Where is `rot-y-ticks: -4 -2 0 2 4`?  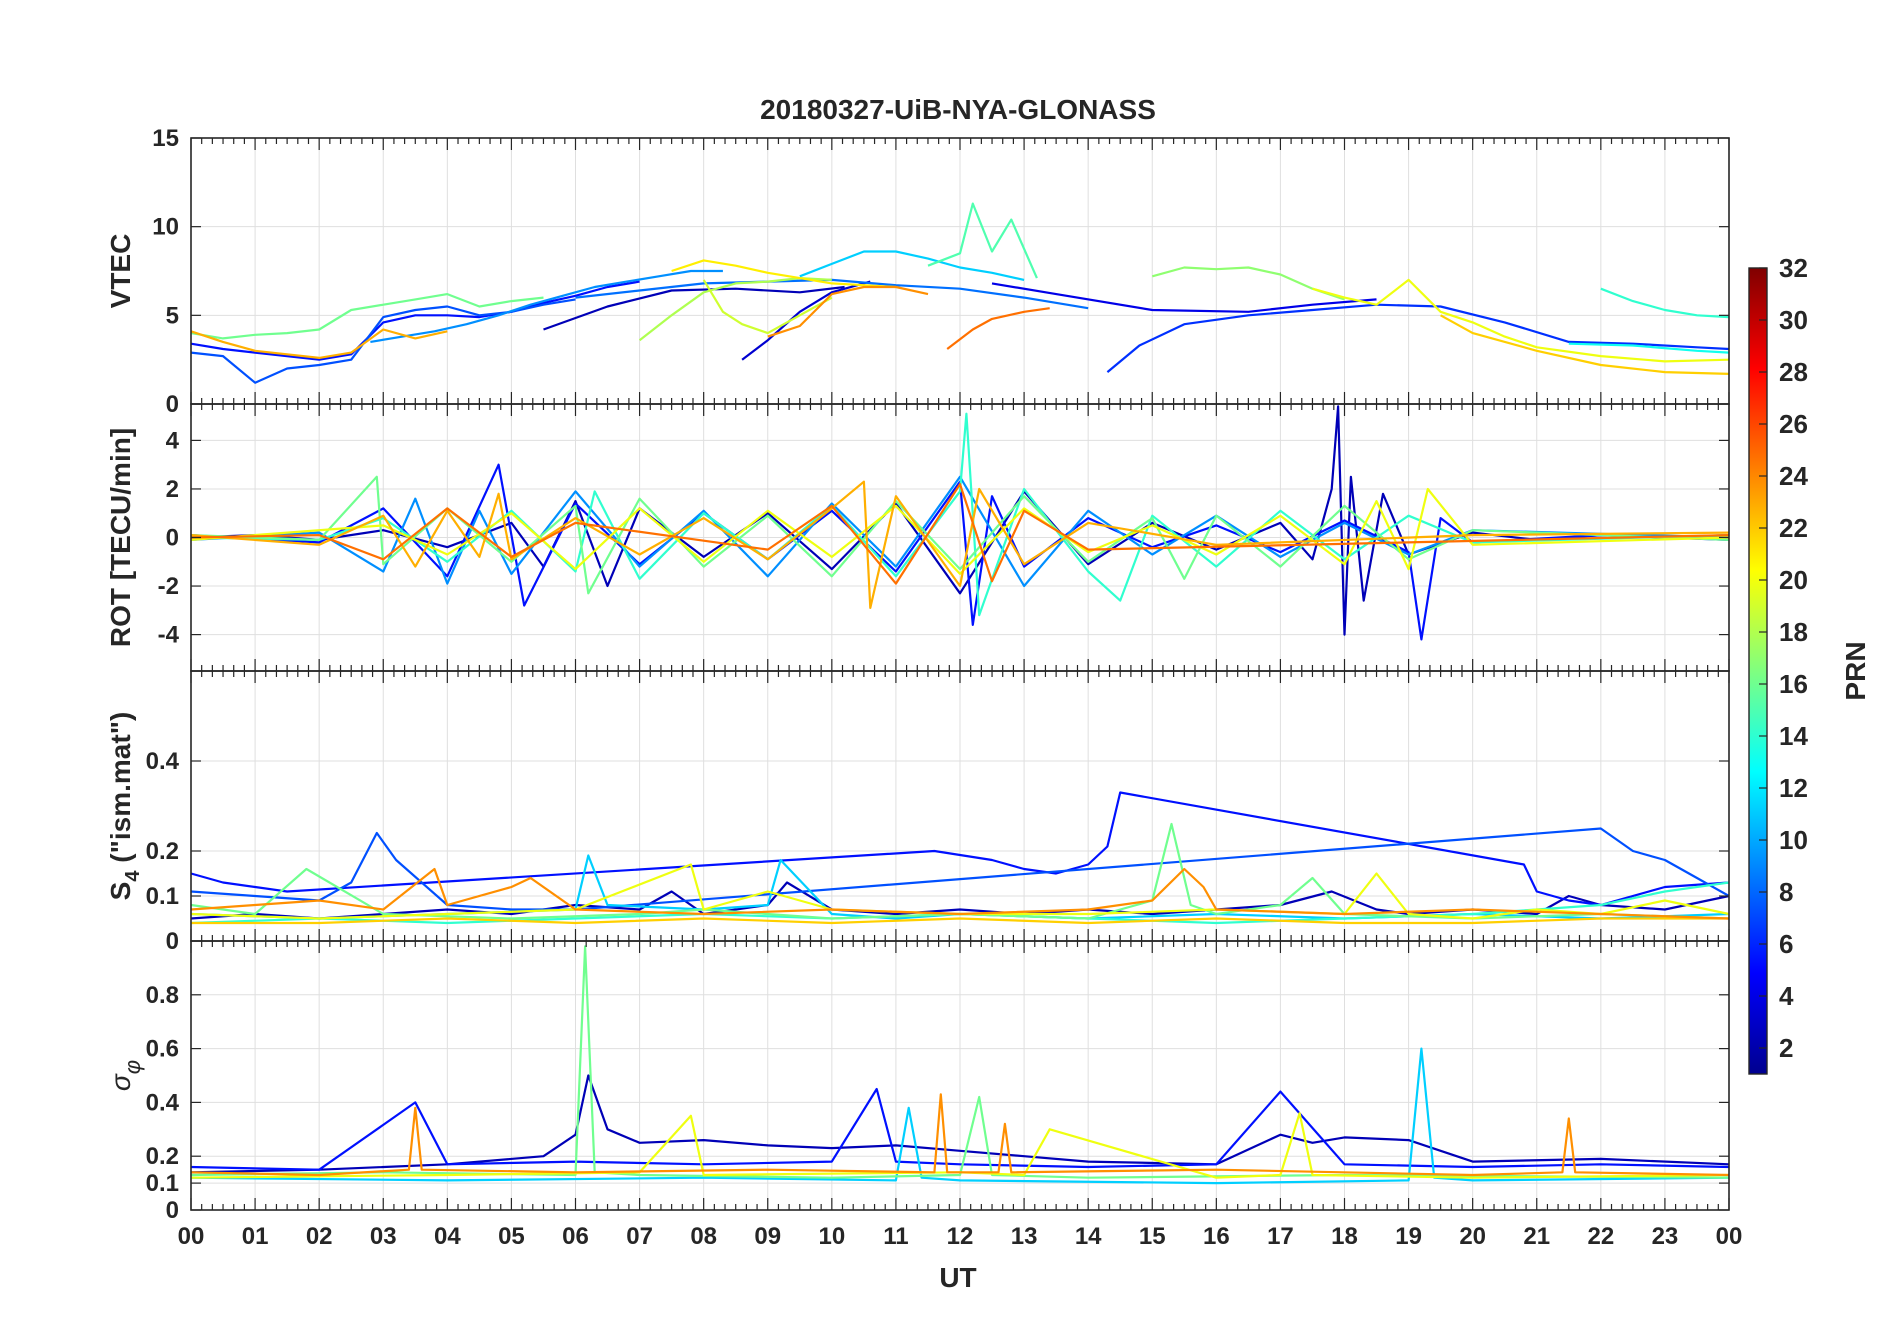
rot-y-ticks: -4 -2 0 2 4 is located at coordinates (943, 538).